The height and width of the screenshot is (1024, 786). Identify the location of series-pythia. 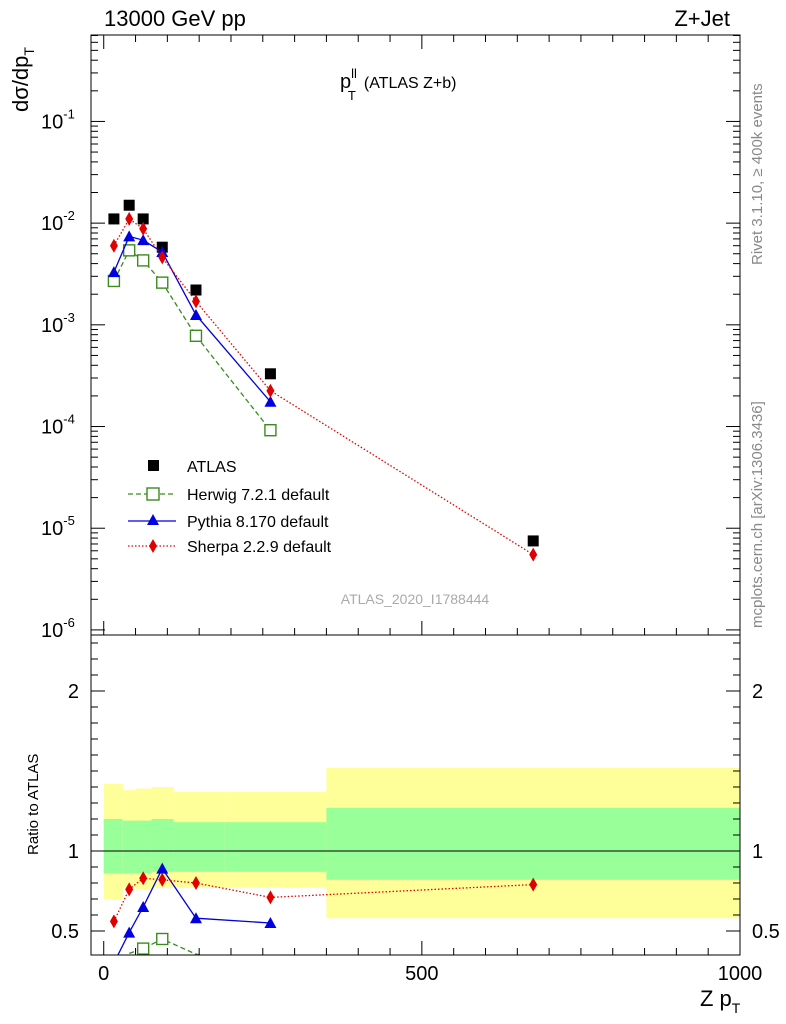
(192, 318).